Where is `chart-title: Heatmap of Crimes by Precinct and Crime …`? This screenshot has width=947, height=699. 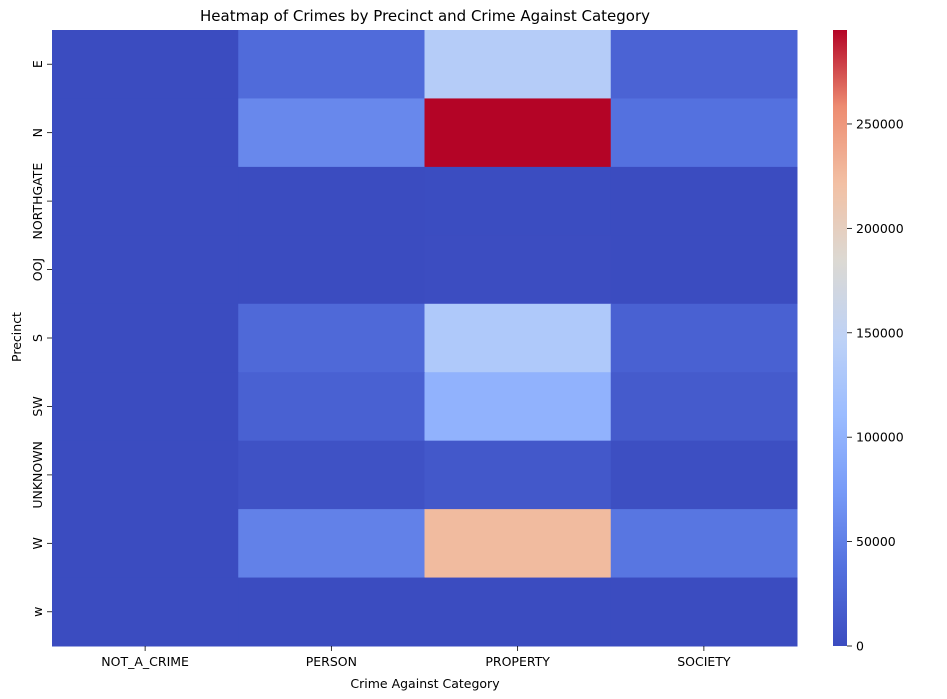
chart-title: Heatmap of Crimes by Precinct and Crime … is located at coordinates (425, 16).